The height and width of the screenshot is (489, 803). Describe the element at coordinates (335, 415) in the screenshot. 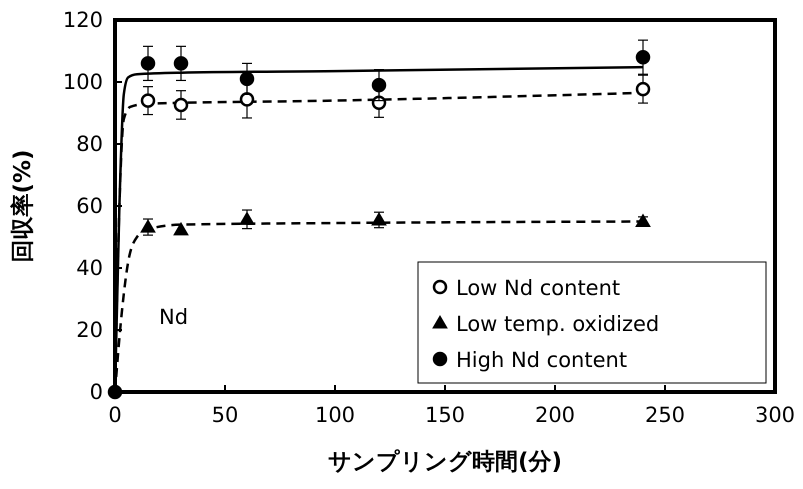

I see `x-tick-label: 100` at that location.